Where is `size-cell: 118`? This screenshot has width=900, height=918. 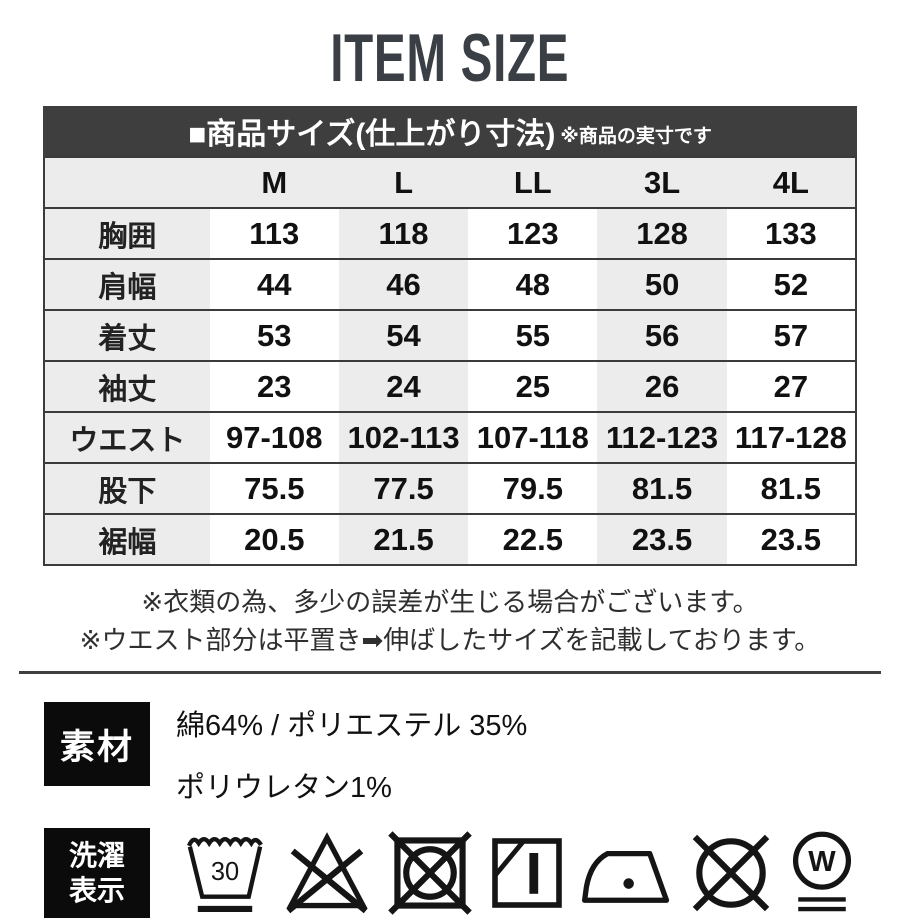
size-cell: 118 is located at coordinates (403, 233).